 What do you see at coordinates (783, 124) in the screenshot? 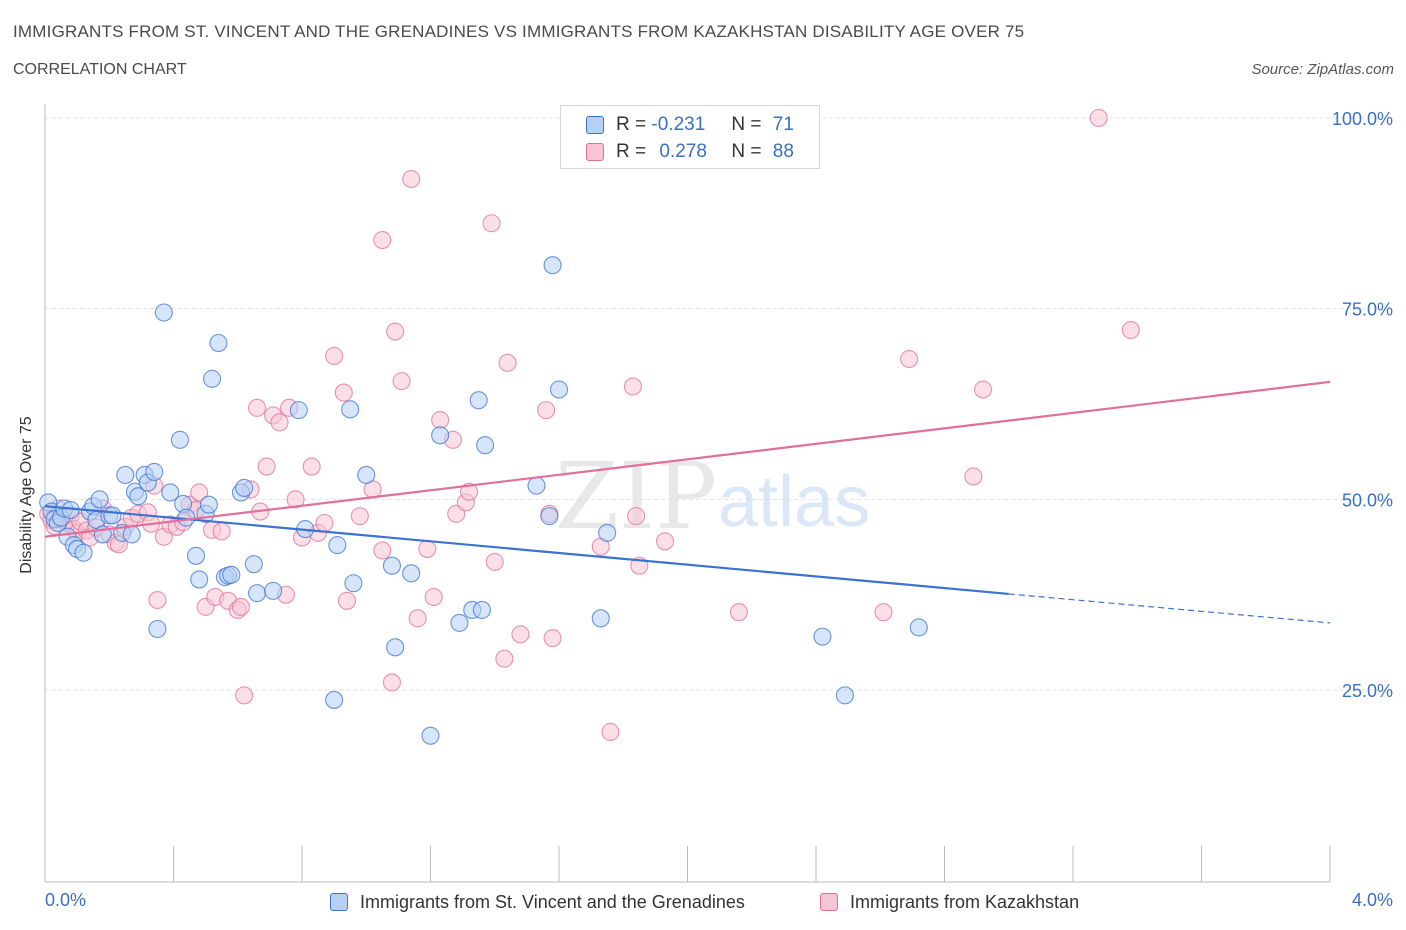
I see `stats-blue-n-value: 71` at bounding box center [783, 124].